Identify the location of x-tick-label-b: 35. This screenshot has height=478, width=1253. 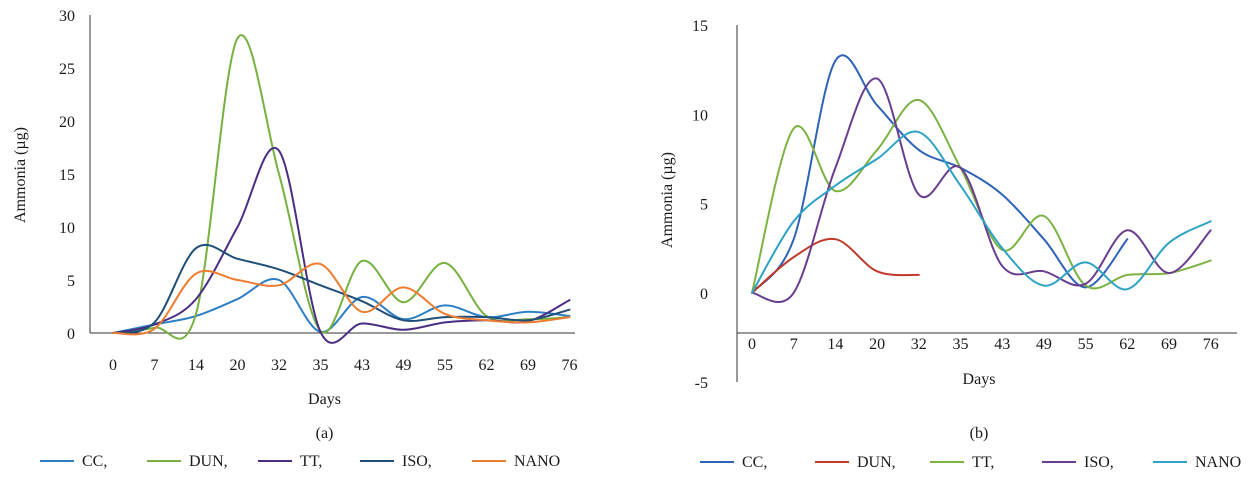
(961, 344).